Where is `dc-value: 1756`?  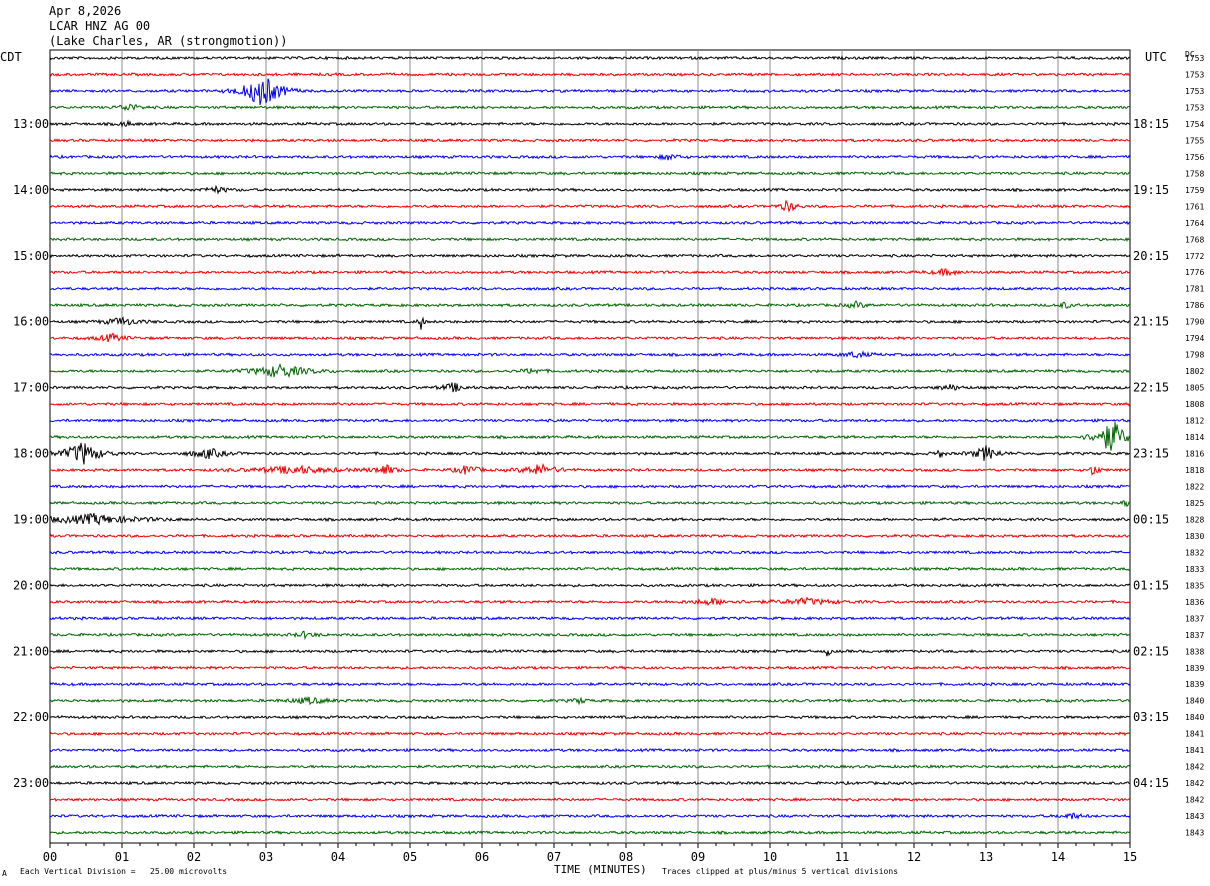 dc-value: 1756 is located at coordinates (1194, 157).